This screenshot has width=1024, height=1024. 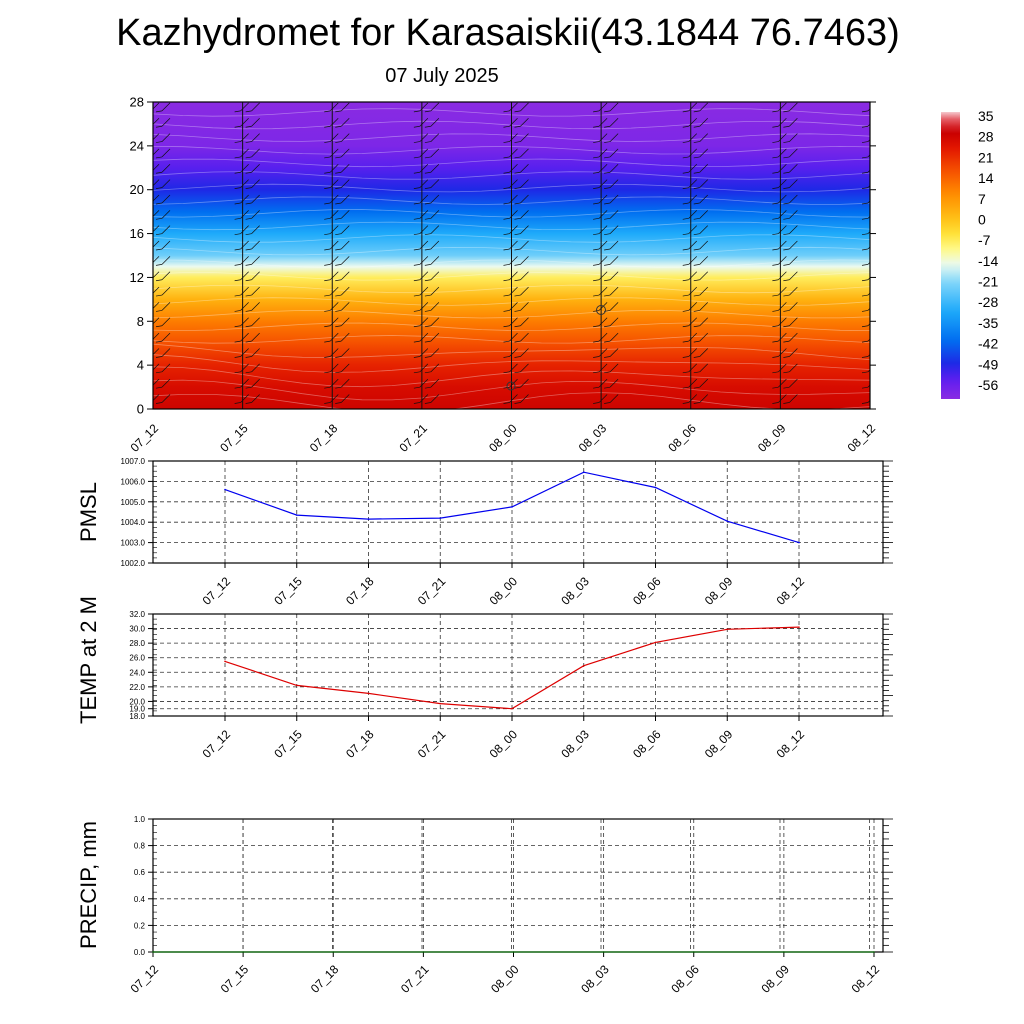 I want to click on pmsl-y-tick-label: 1004.0, so click(x=133, y=522).